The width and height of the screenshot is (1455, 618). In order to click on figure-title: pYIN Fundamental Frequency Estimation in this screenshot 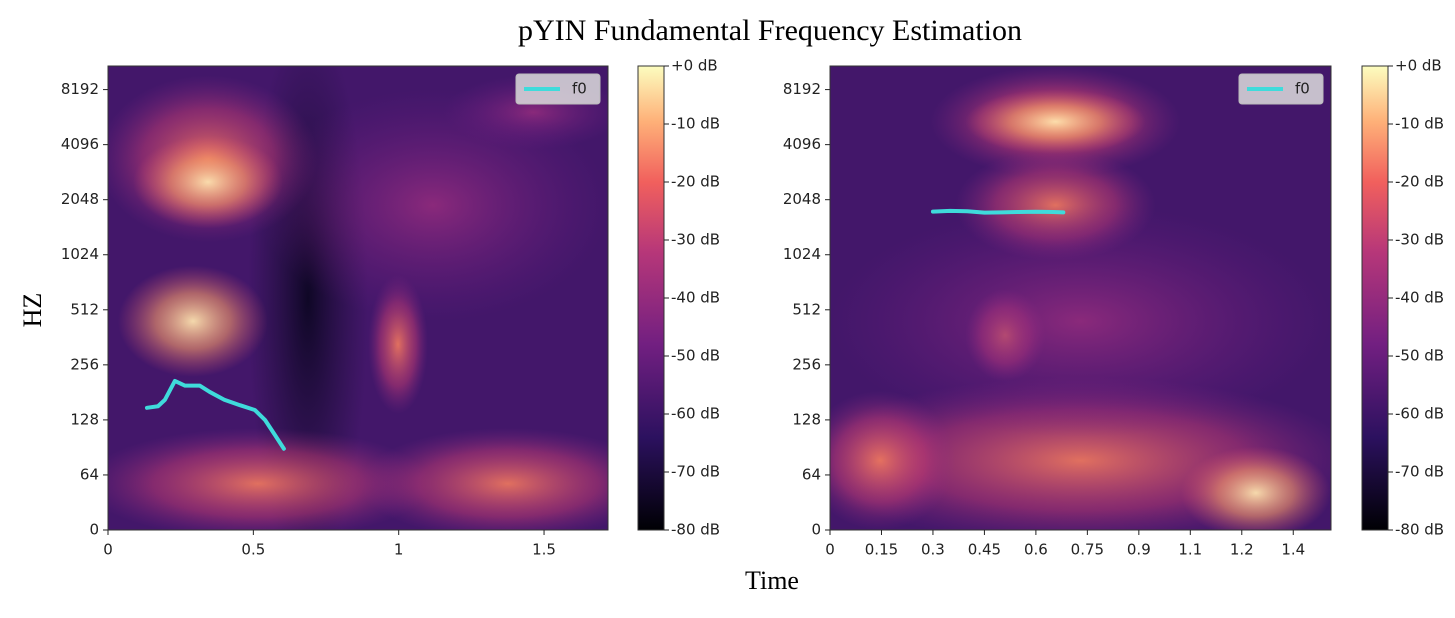, I will do `click(770, 30)`.